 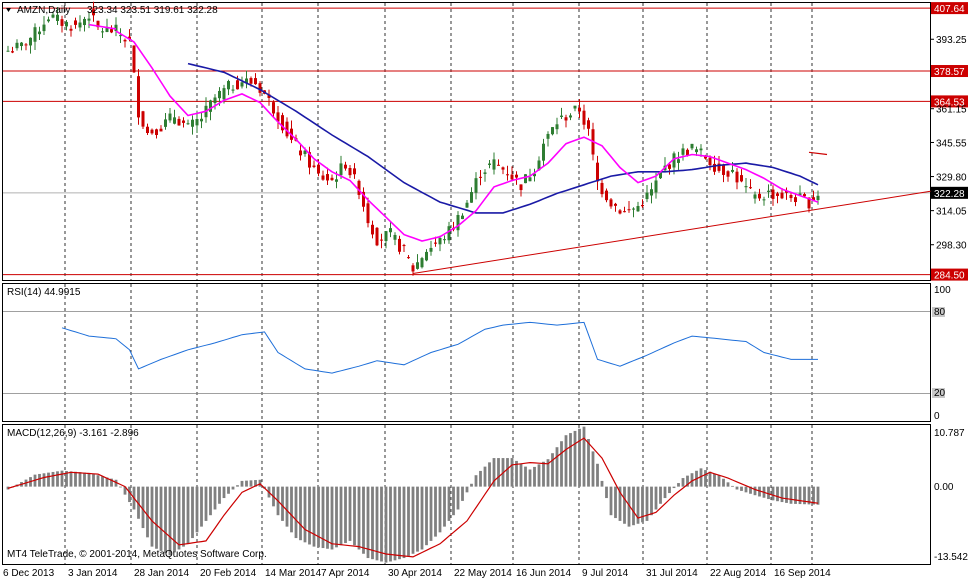 I want to click on time-tick-label: 22 May 2014, so click(x=483, y=573).